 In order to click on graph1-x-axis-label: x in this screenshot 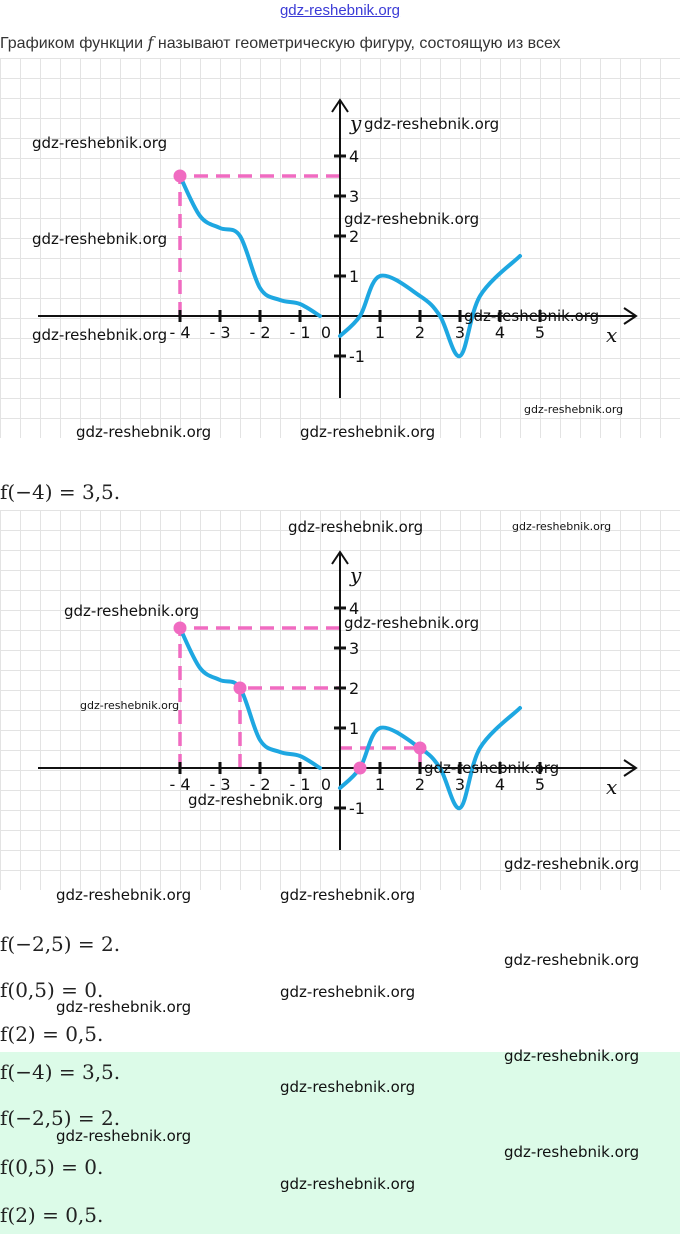, I will do `click(611, 335)`.